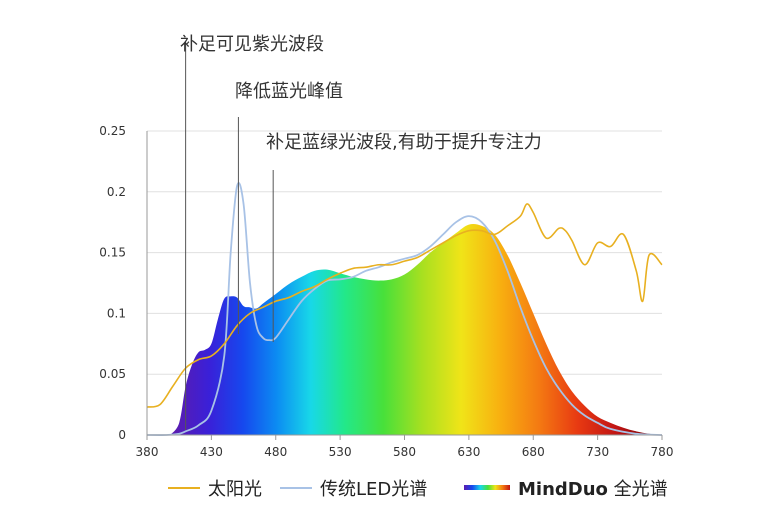 This screenshot has height=520, width=766. What do you see at coordinates (563, 489) in the screenshot?
I see `legend-label-mindduo-brand: MindDuo` at bounding box center [563, 489].